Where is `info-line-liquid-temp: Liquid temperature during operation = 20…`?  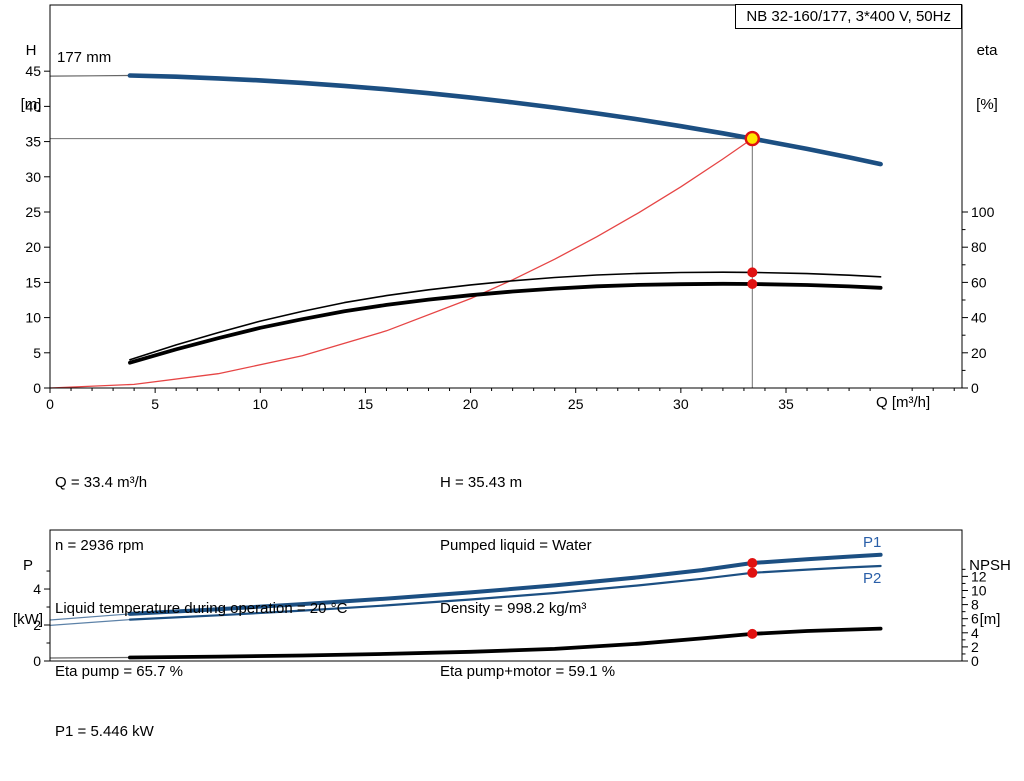
info-line-liquid-temp: Liquid temperature during operation = 20… is located at coordinates (201, 608).